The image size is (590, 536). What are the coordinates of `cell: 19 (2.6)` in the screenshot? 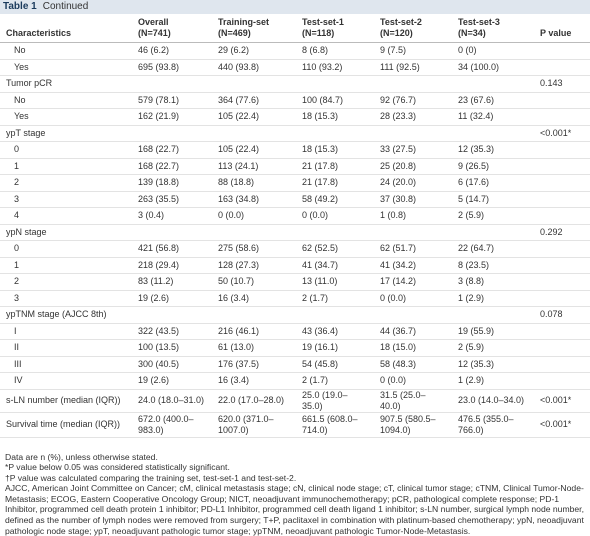 It's located at (172, 381).